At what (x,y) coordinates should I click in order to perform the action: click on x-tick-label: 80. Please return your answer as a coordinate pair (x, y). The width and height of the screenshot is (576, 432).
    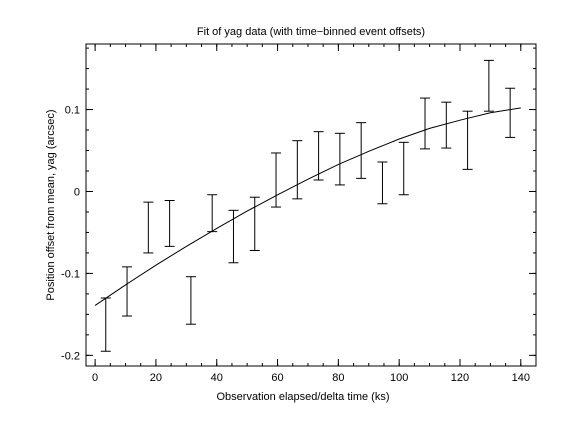
    Looking at the image, I should click on (338, 378).